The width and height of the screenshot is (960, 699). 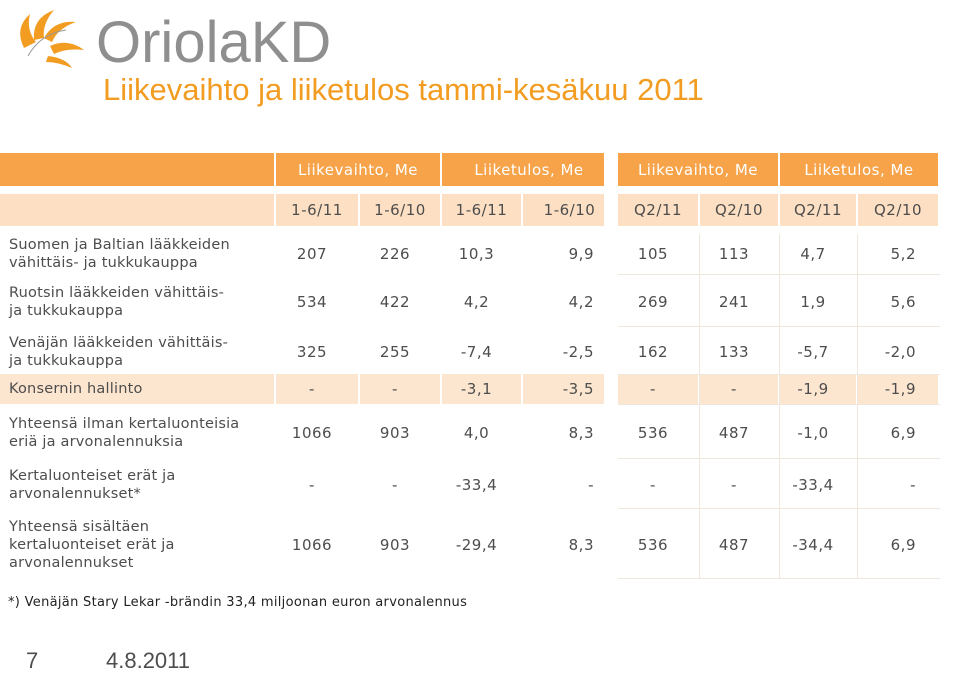 What do you see at coordinates (698, 169) in the screenshot?
I see `group-header-3: Liikevaihto, Me` at bounding box center [698, 169].